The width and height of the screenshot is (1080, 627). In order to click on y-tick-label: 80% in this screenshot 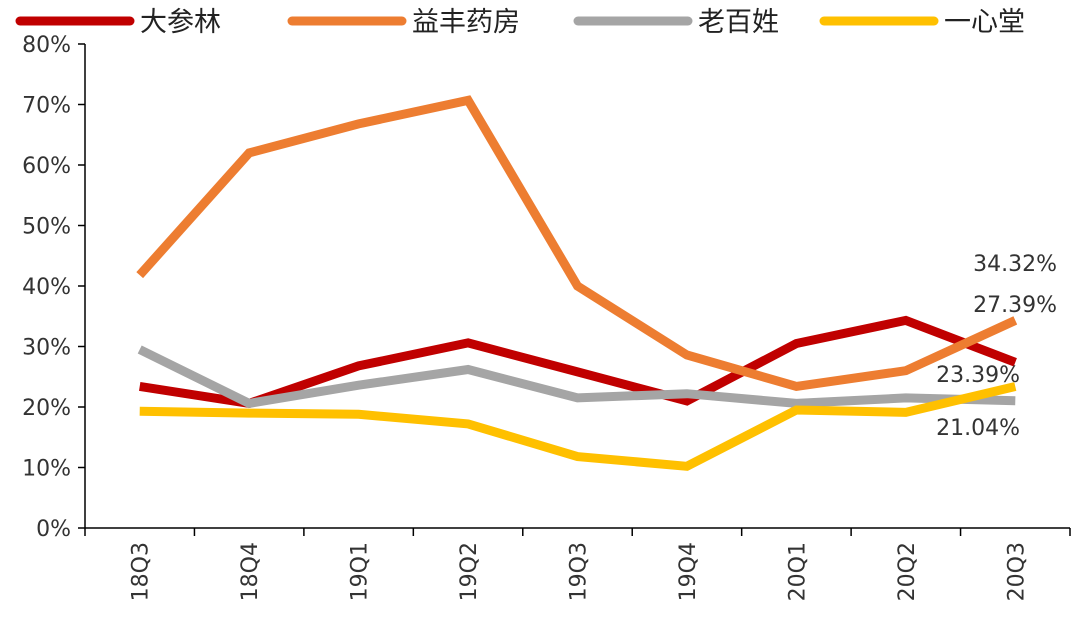, I will do `click(46, 45)`.